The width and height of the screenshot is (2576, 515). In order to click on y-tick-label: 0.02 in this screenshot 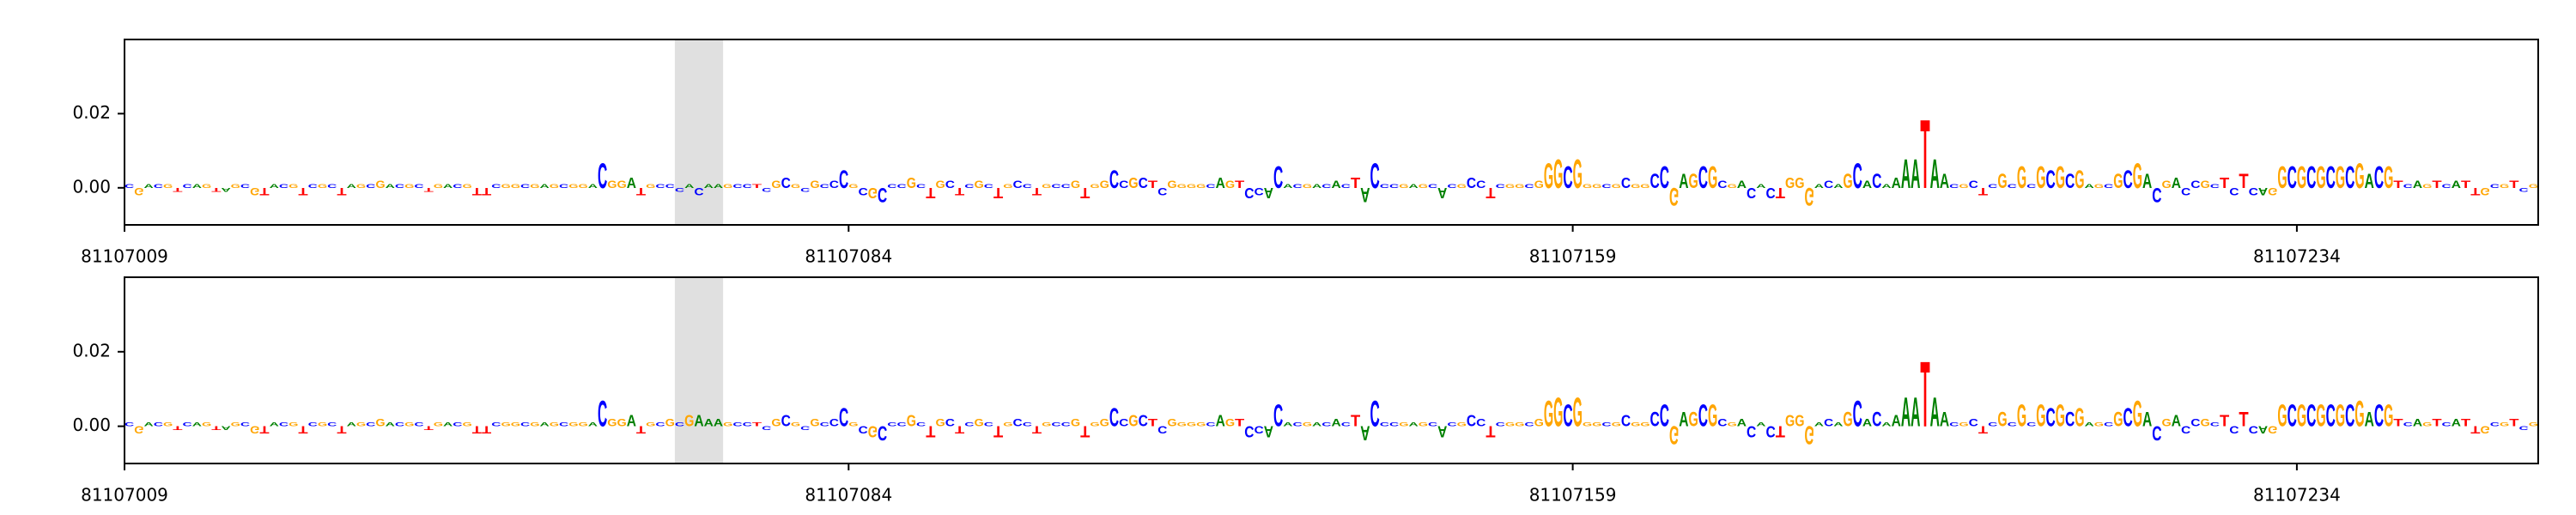, I will do `click(91, 112)`.